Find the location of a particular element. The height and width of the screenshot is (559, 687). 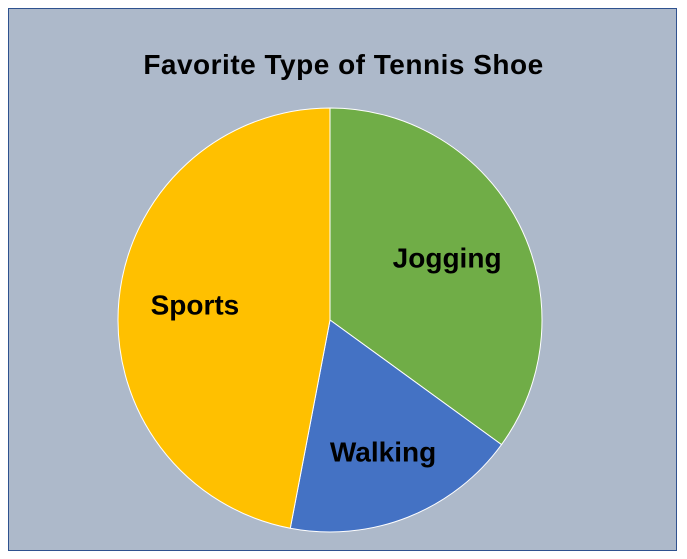

pie-slice-walking is located at coordinates (396, 426).